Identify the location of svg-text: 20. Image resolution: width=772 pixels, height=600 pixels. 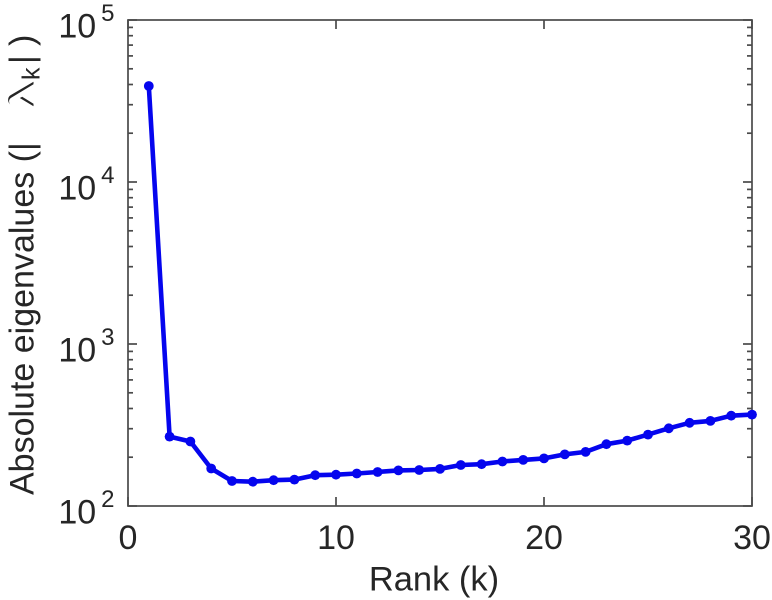
(544, 538).